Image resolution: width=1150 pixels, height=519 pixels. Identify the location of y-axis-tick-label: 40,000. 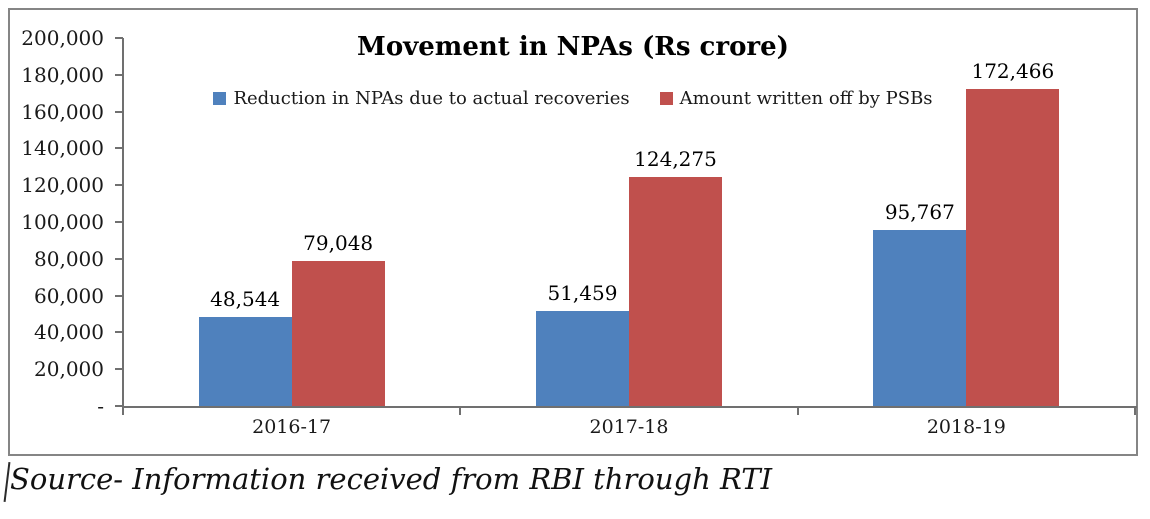
(69, 332).